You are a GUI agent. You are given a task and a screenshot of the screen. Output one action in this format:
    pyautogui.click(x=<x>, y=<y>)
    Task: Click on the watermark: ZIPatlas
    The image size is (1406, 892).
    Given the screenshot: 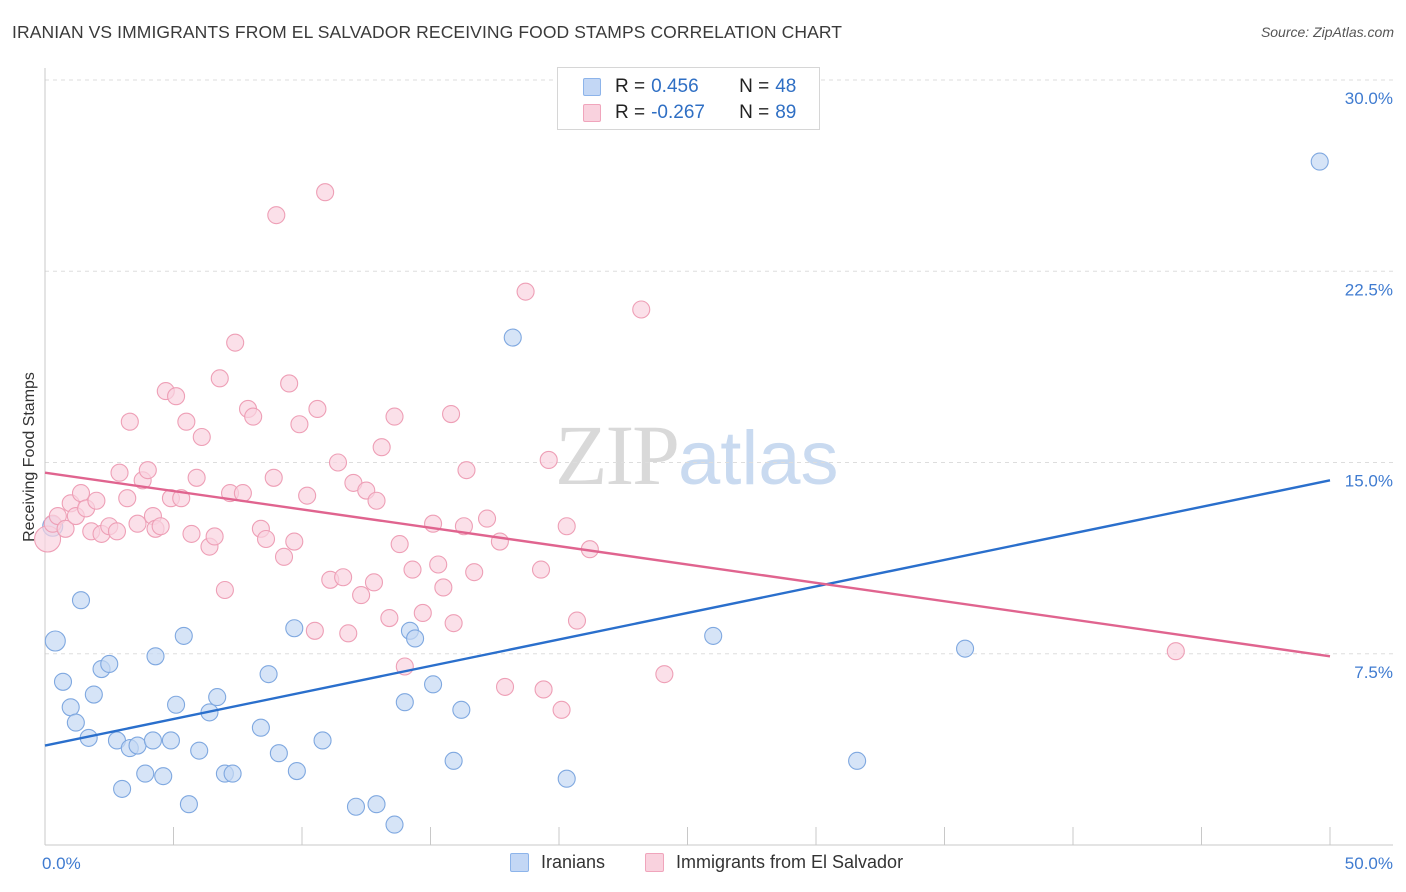 What is the action you would take?
    pyautogui.click(x=697, y=455)
    